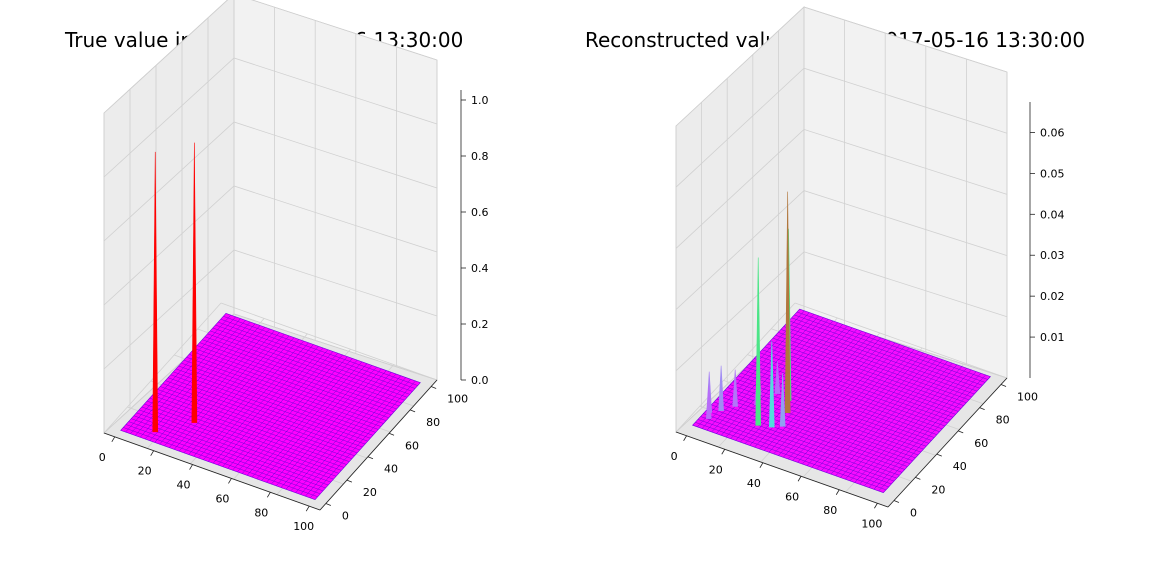  I want to click on z-tick-label: 0.2, so click(480, 324).